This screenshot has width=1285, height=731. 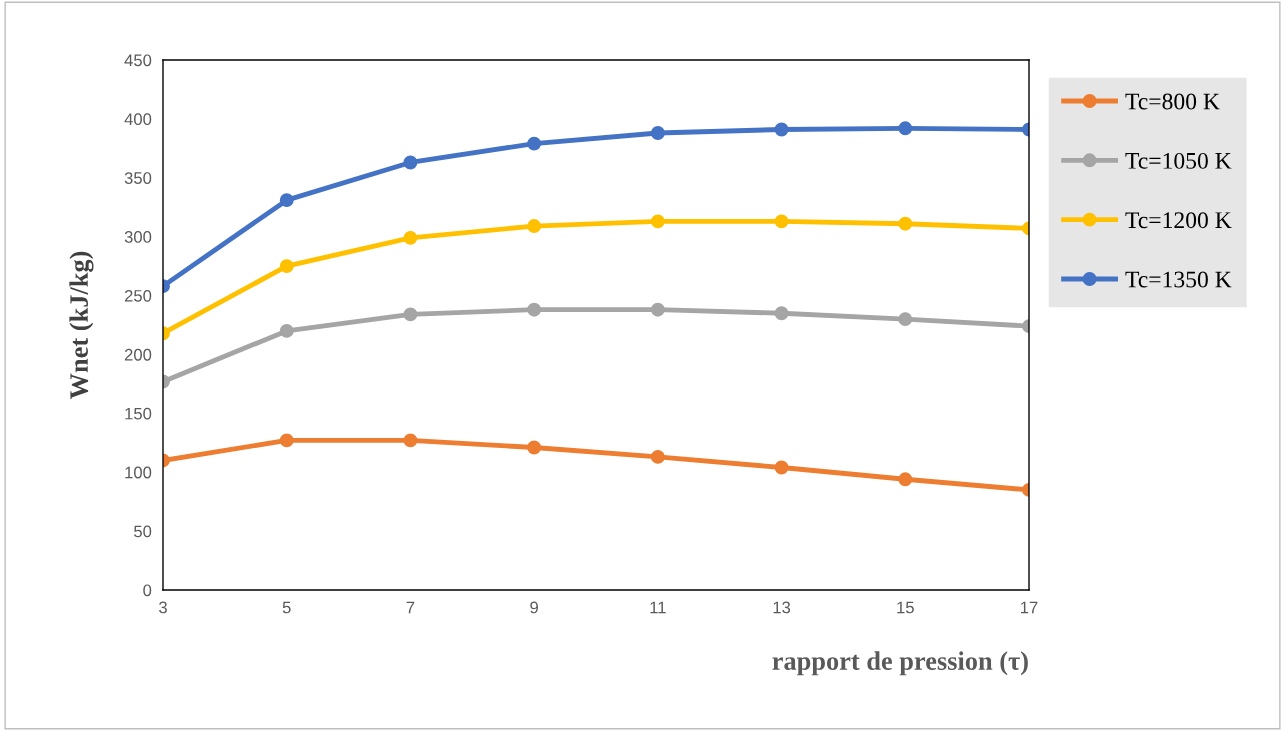 I want to click on y-tick-label: 200, so click(x=138, y=354).